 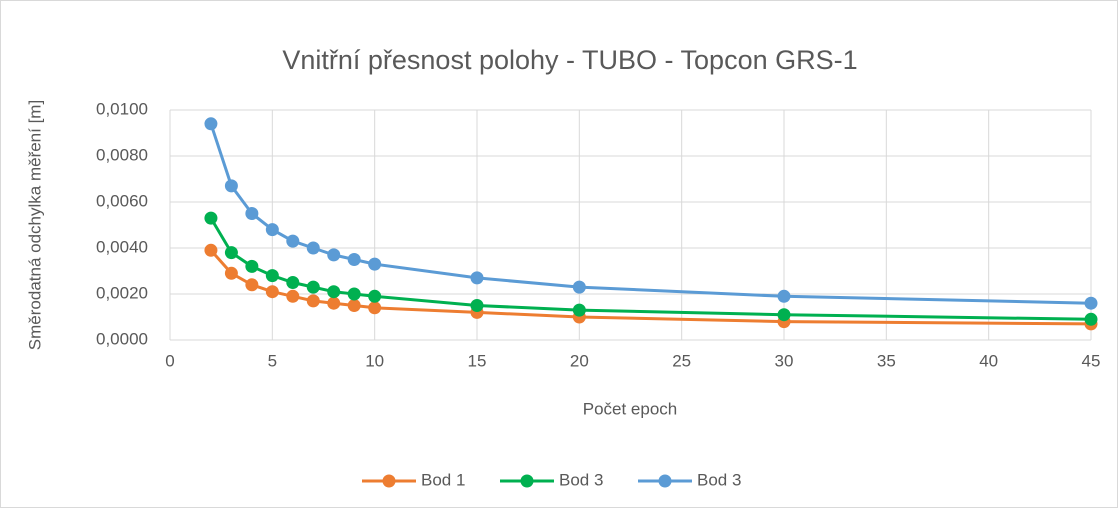 What do you see at coordinates (272, 360) in the screenshot?
I see `x-tick-label: 5` at bounding box center [272, 360].